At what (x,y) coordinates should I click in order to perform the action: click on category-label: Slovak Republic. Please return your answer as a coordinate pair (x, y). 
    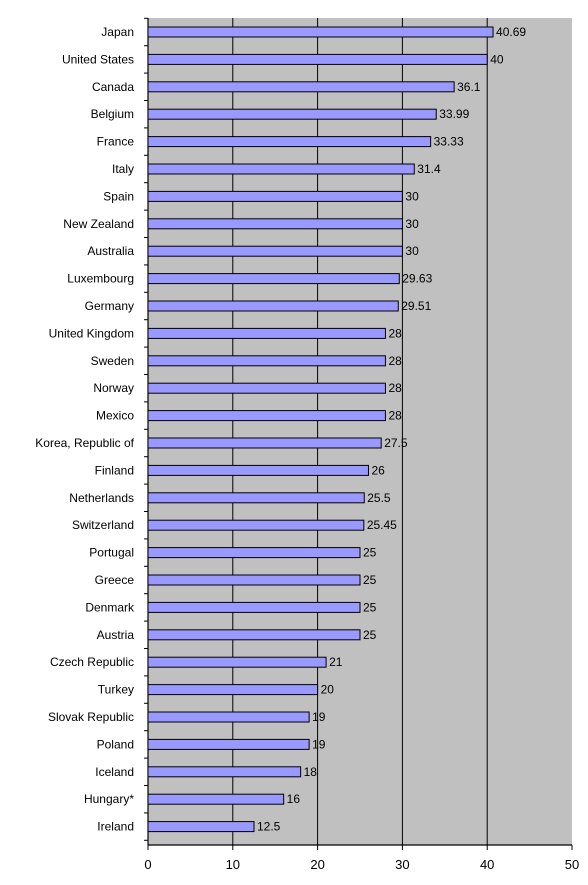
    Looking at the image, I should click on (91, 717).